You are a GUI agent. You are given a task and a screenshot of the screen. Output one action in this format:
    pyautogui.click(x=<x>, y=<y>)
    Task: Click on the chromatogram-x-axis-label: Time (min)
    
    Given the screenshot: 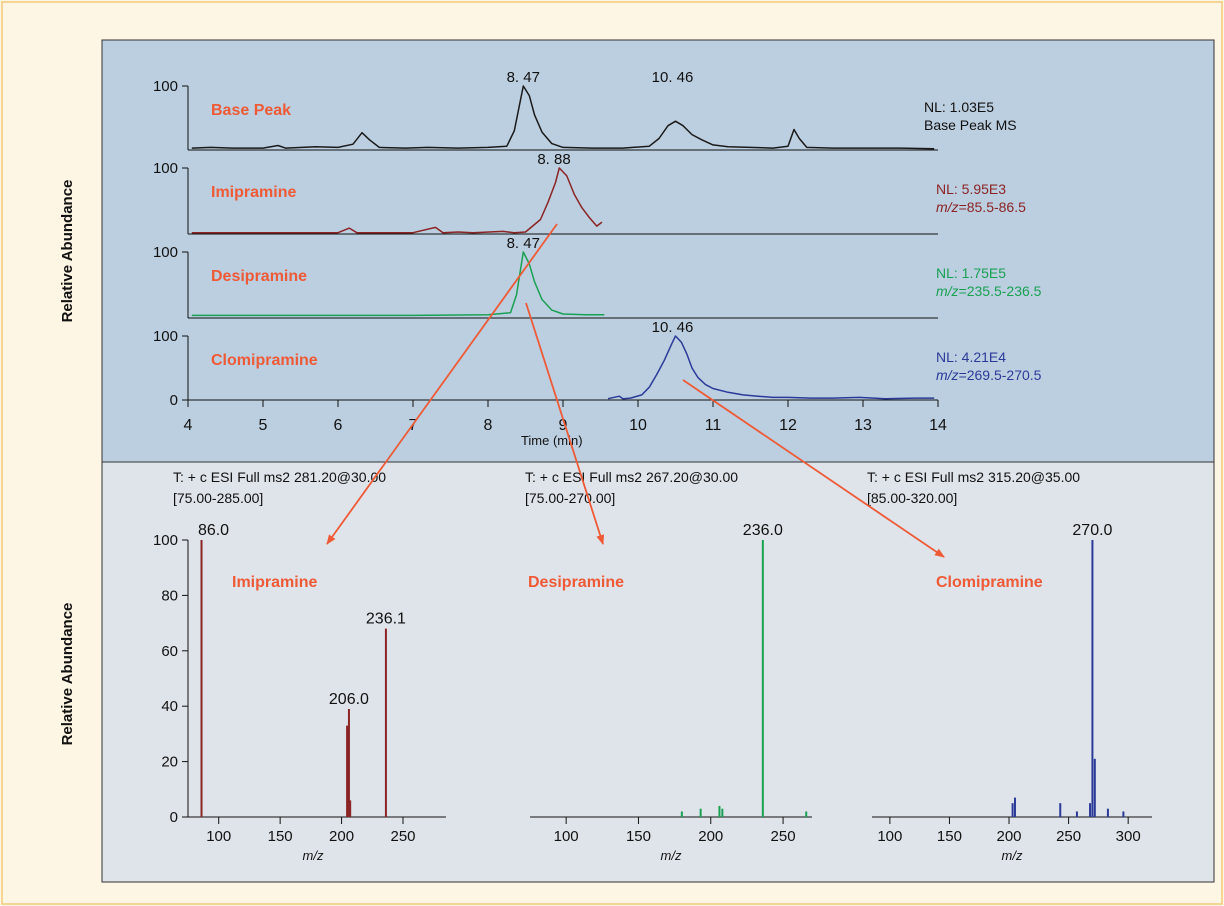 What is the action you would take?
    pyautogui.click(x=552, y=440)
    